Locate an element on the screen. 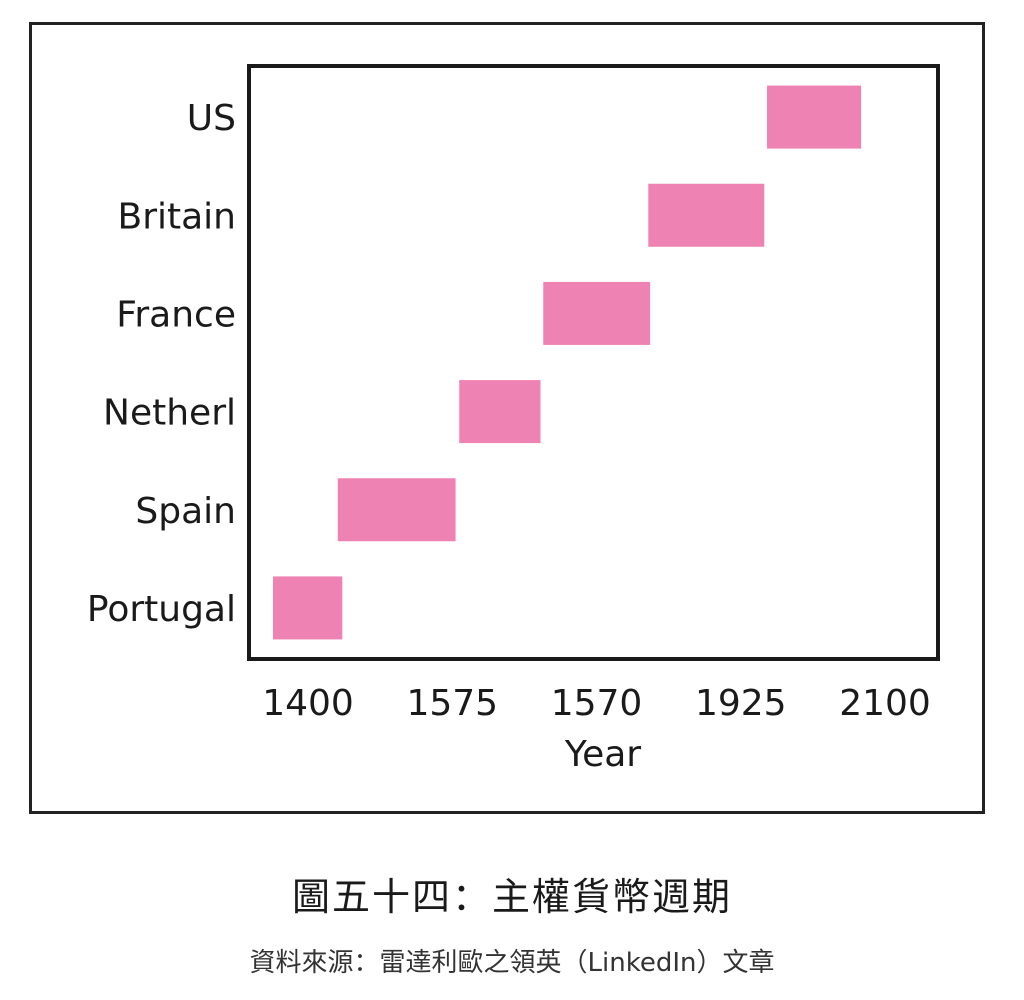 The height and width of the screenshot is (1000, 1024). bar-portugal is located at coordinates (308, 608).